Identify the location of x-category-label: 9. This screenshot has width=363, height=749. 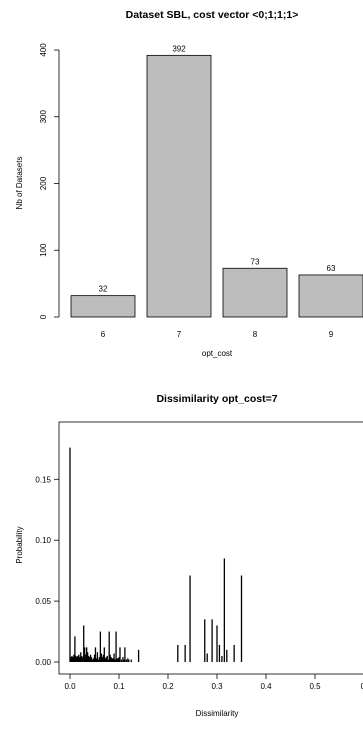
(331, 334).